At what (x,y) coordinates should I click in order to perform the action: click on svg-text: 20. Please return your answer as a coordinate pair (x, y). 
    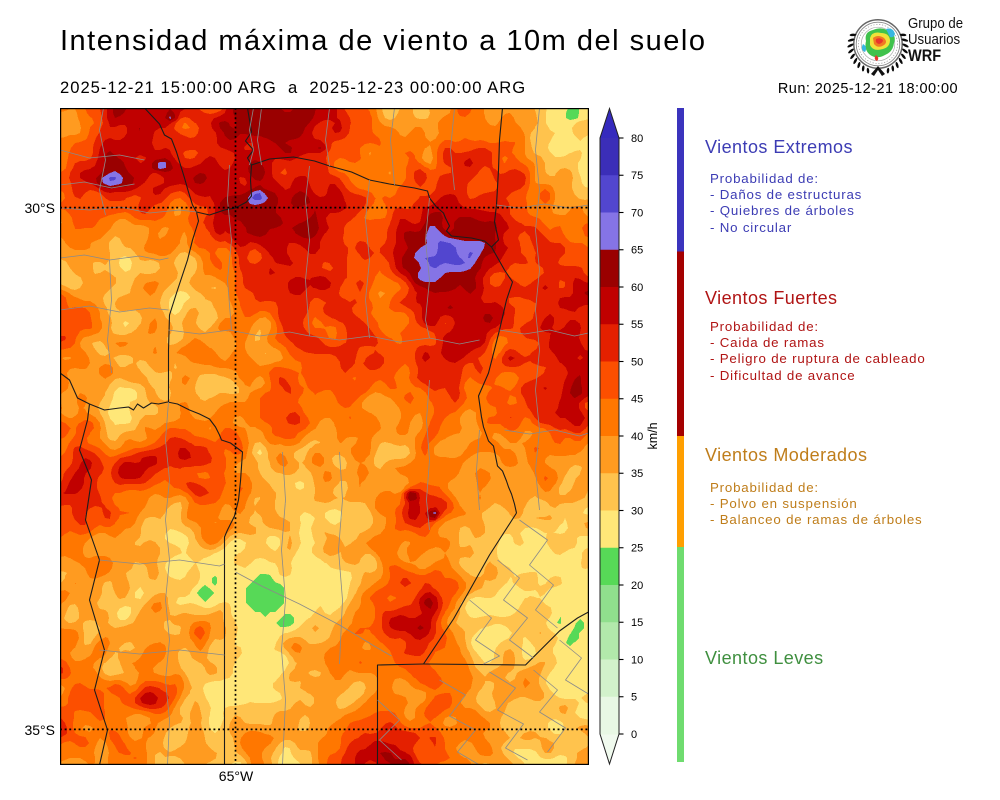
    Looking at the image, I should click on (637, 586).